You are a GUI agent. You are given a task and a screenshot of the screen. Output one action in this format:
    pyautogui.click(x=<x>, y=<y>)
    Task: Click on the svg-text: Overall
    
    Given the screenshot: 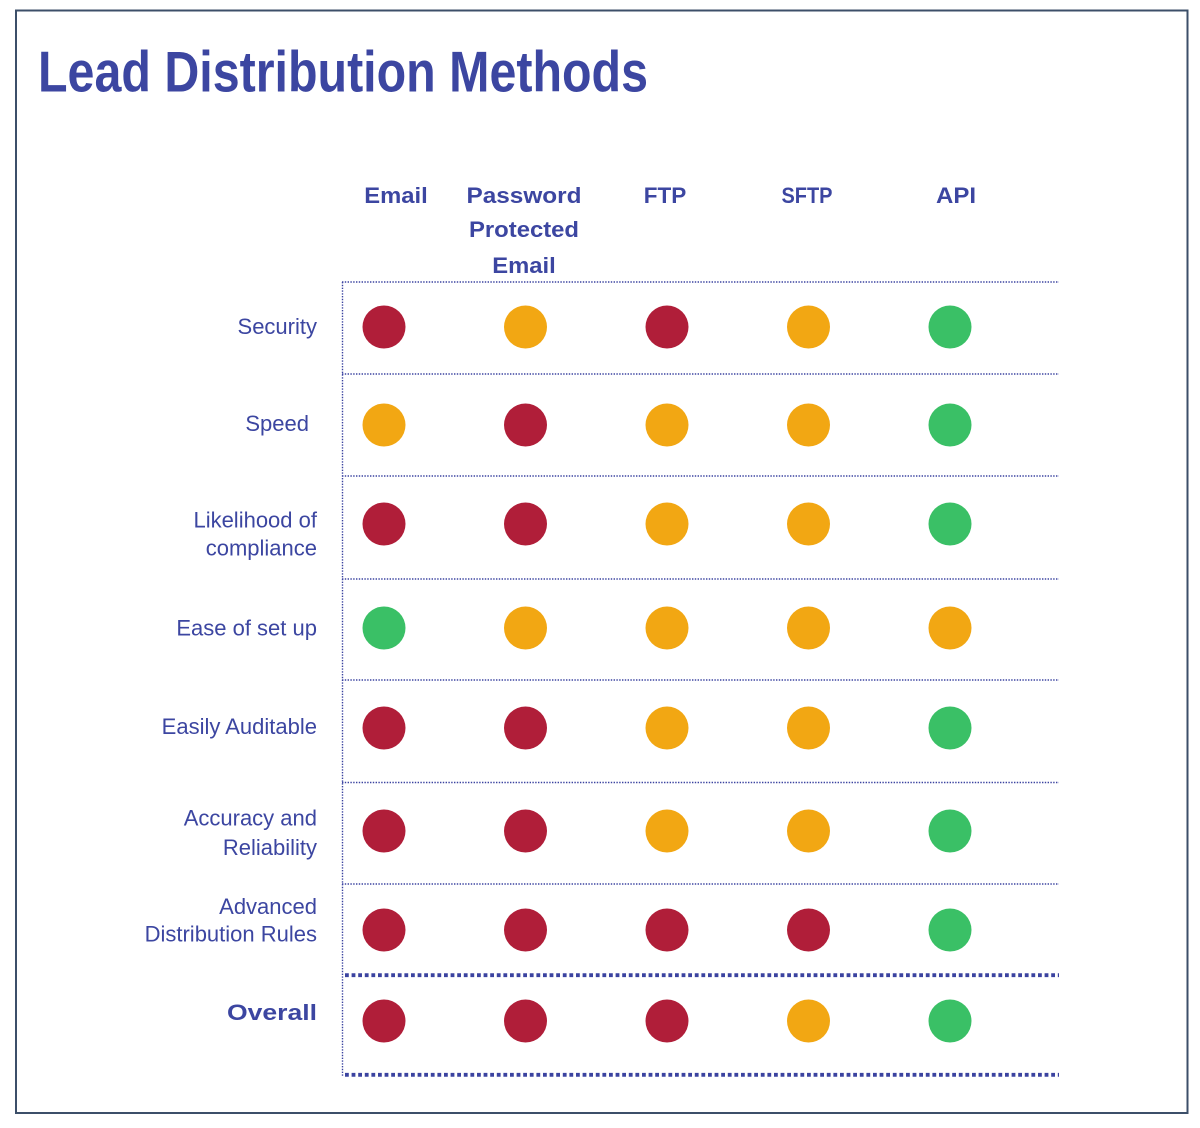 What is the action you would take?
    pyautogui.click(x=272, y=1012)
    